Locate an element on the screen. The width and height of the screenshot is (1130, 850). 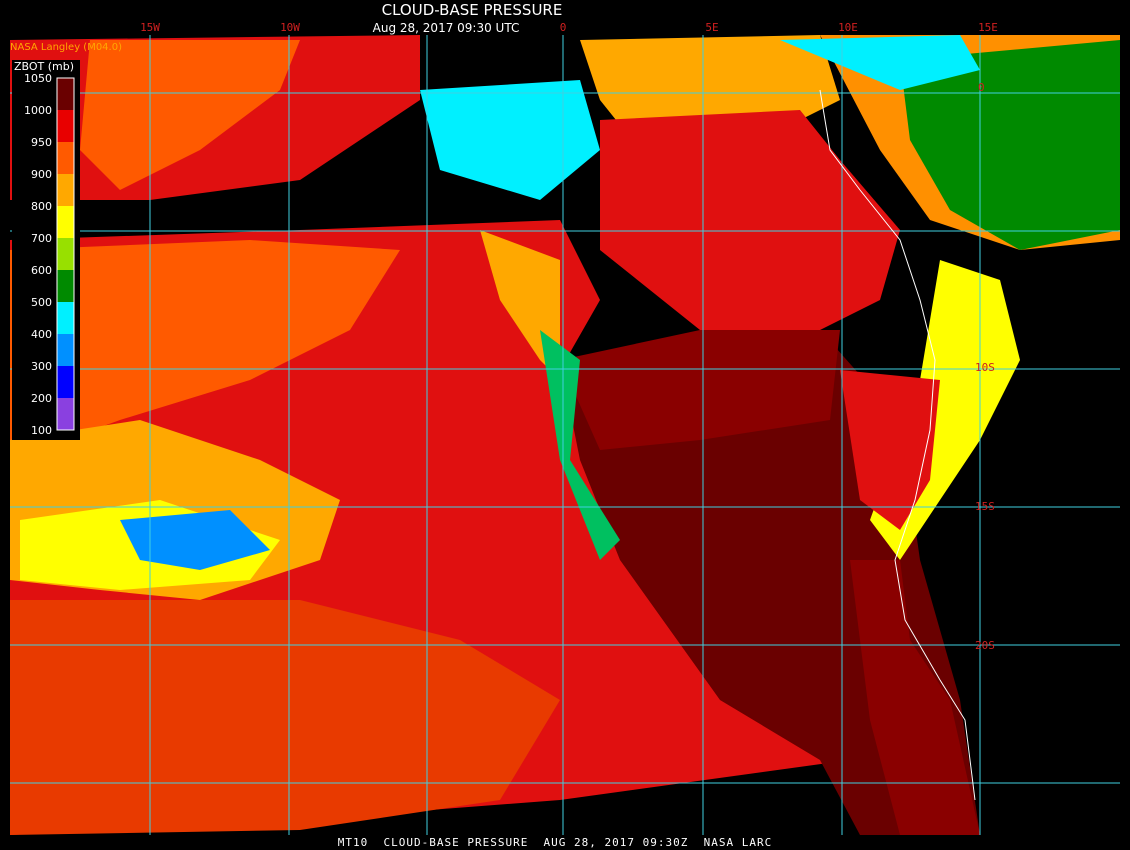
legend-label: 500 is located at coordinates (41, 302).